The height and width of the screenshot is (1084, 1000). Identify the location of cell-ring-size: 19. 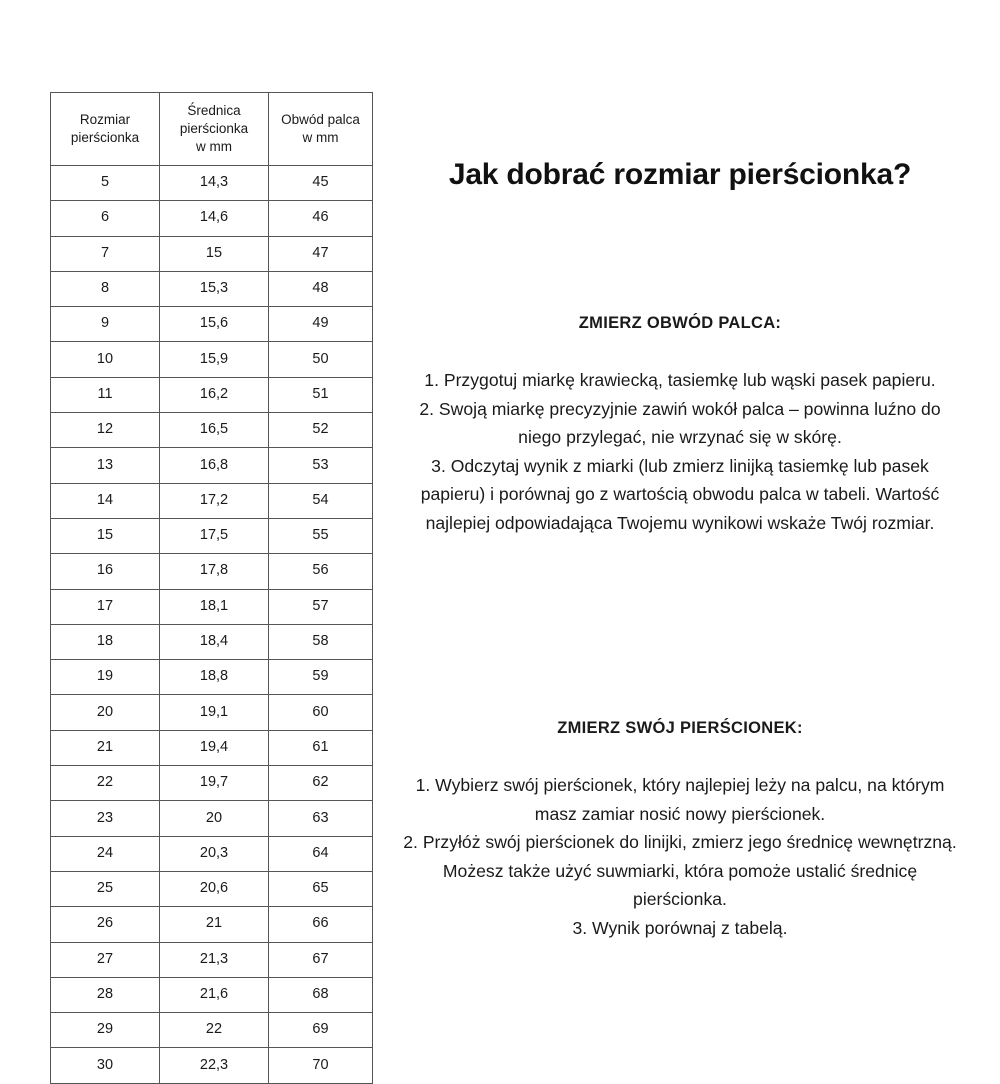
(105, 677).